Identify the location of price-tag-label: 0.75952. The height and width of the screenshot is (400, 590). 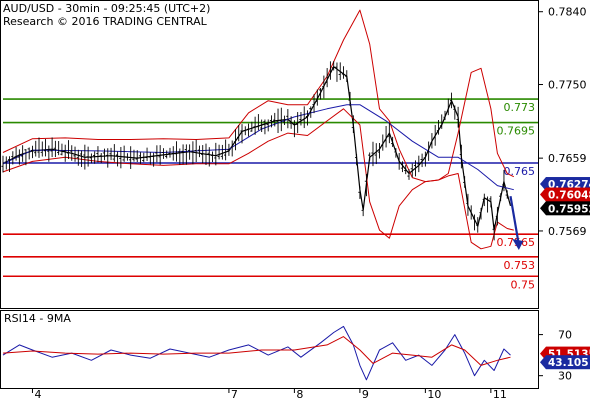
(569, 209).